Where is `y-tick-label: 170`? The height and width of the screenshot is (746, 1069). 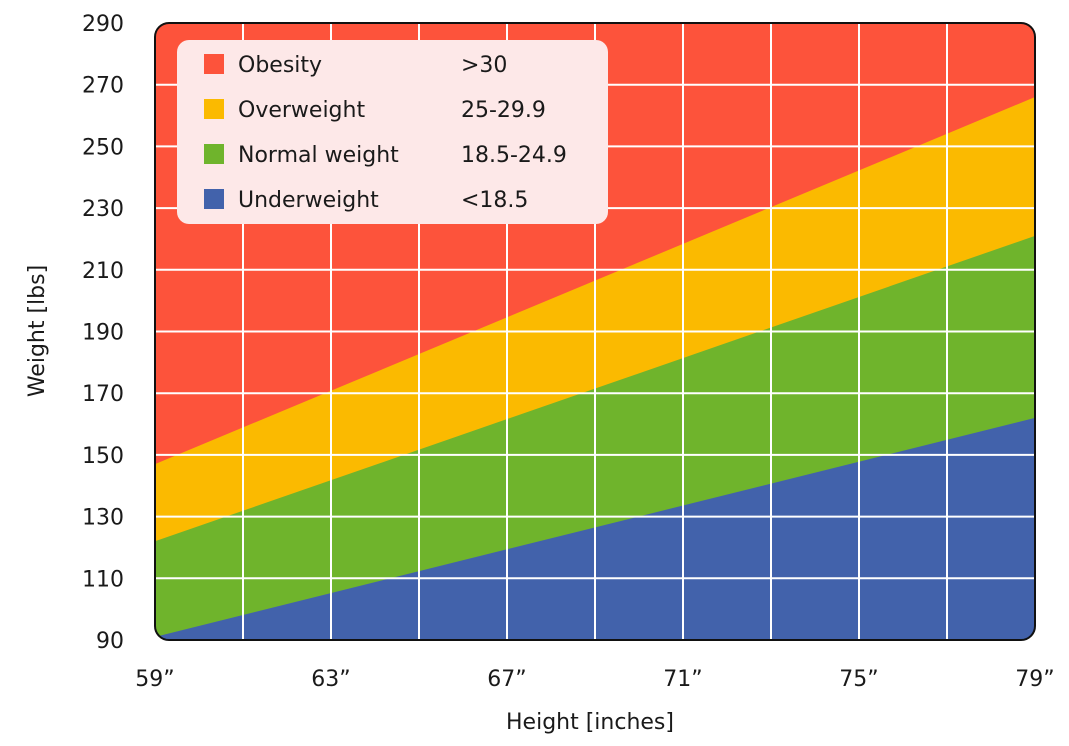 y-tick-label: 170 is located at coordinates (103, 394).